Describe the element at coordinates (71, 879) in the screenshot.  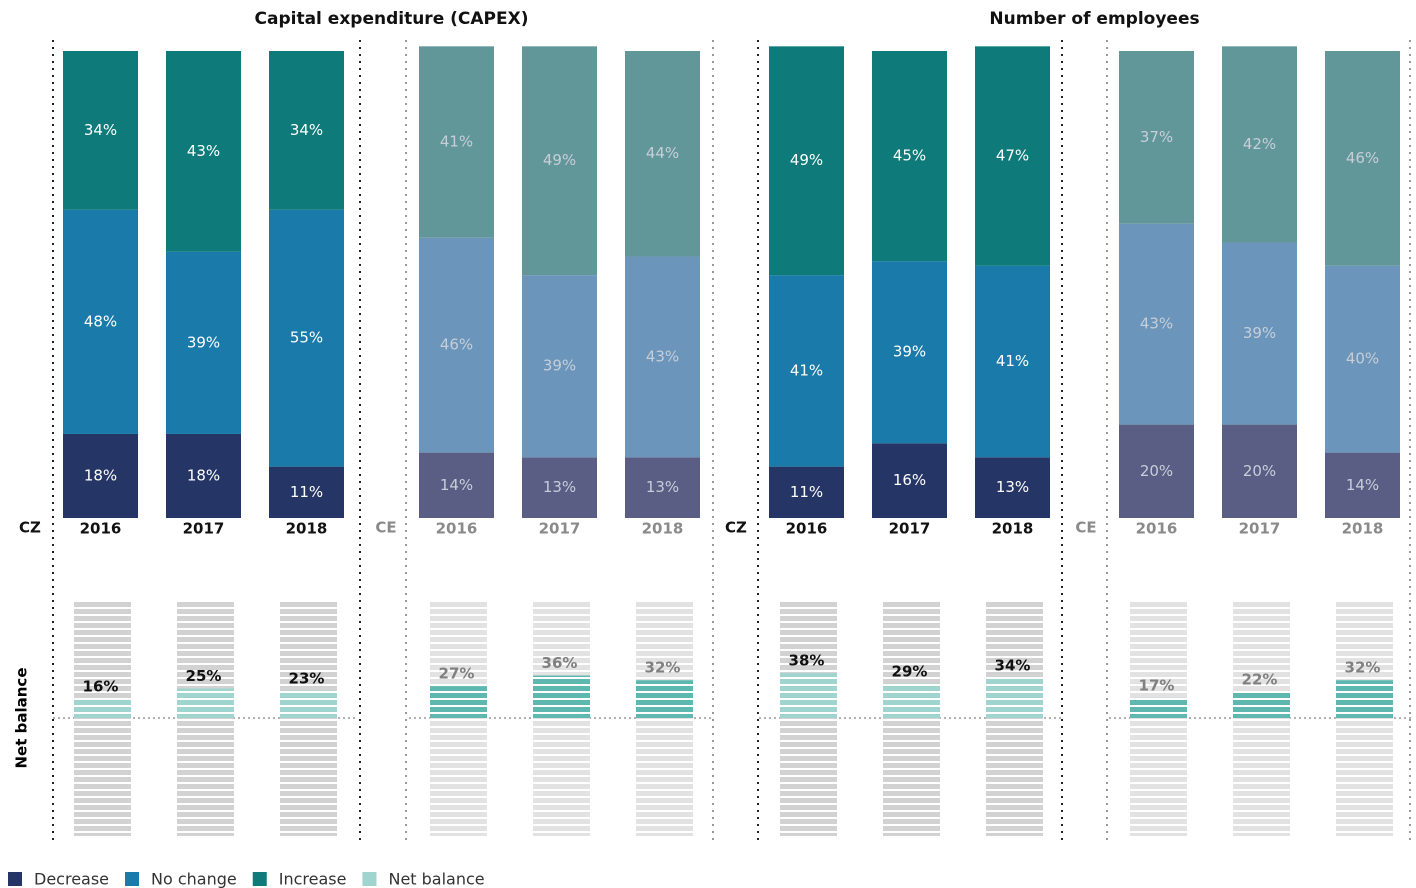
I see `legend-label: Decrease` at that location.